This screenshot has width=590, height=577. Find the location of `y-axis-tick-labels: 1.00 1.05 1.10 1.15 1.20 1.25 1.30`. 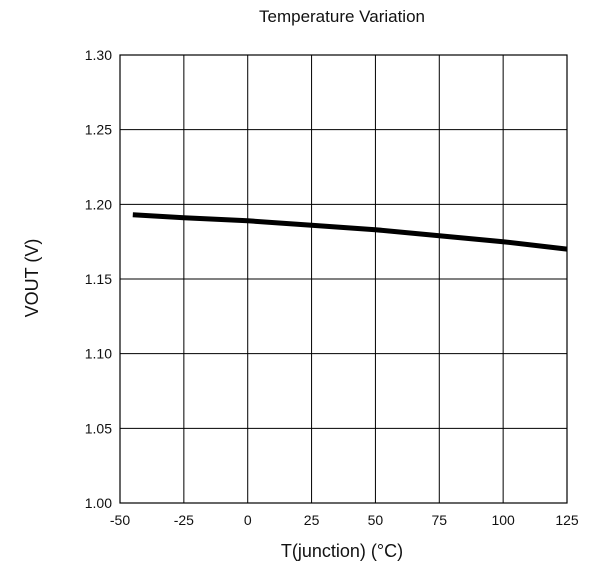

y-axis-tick-labels: 1.00 1.05 1.10 1.15 1.20 1.25 1.30 is located at coordinates (98, 279).